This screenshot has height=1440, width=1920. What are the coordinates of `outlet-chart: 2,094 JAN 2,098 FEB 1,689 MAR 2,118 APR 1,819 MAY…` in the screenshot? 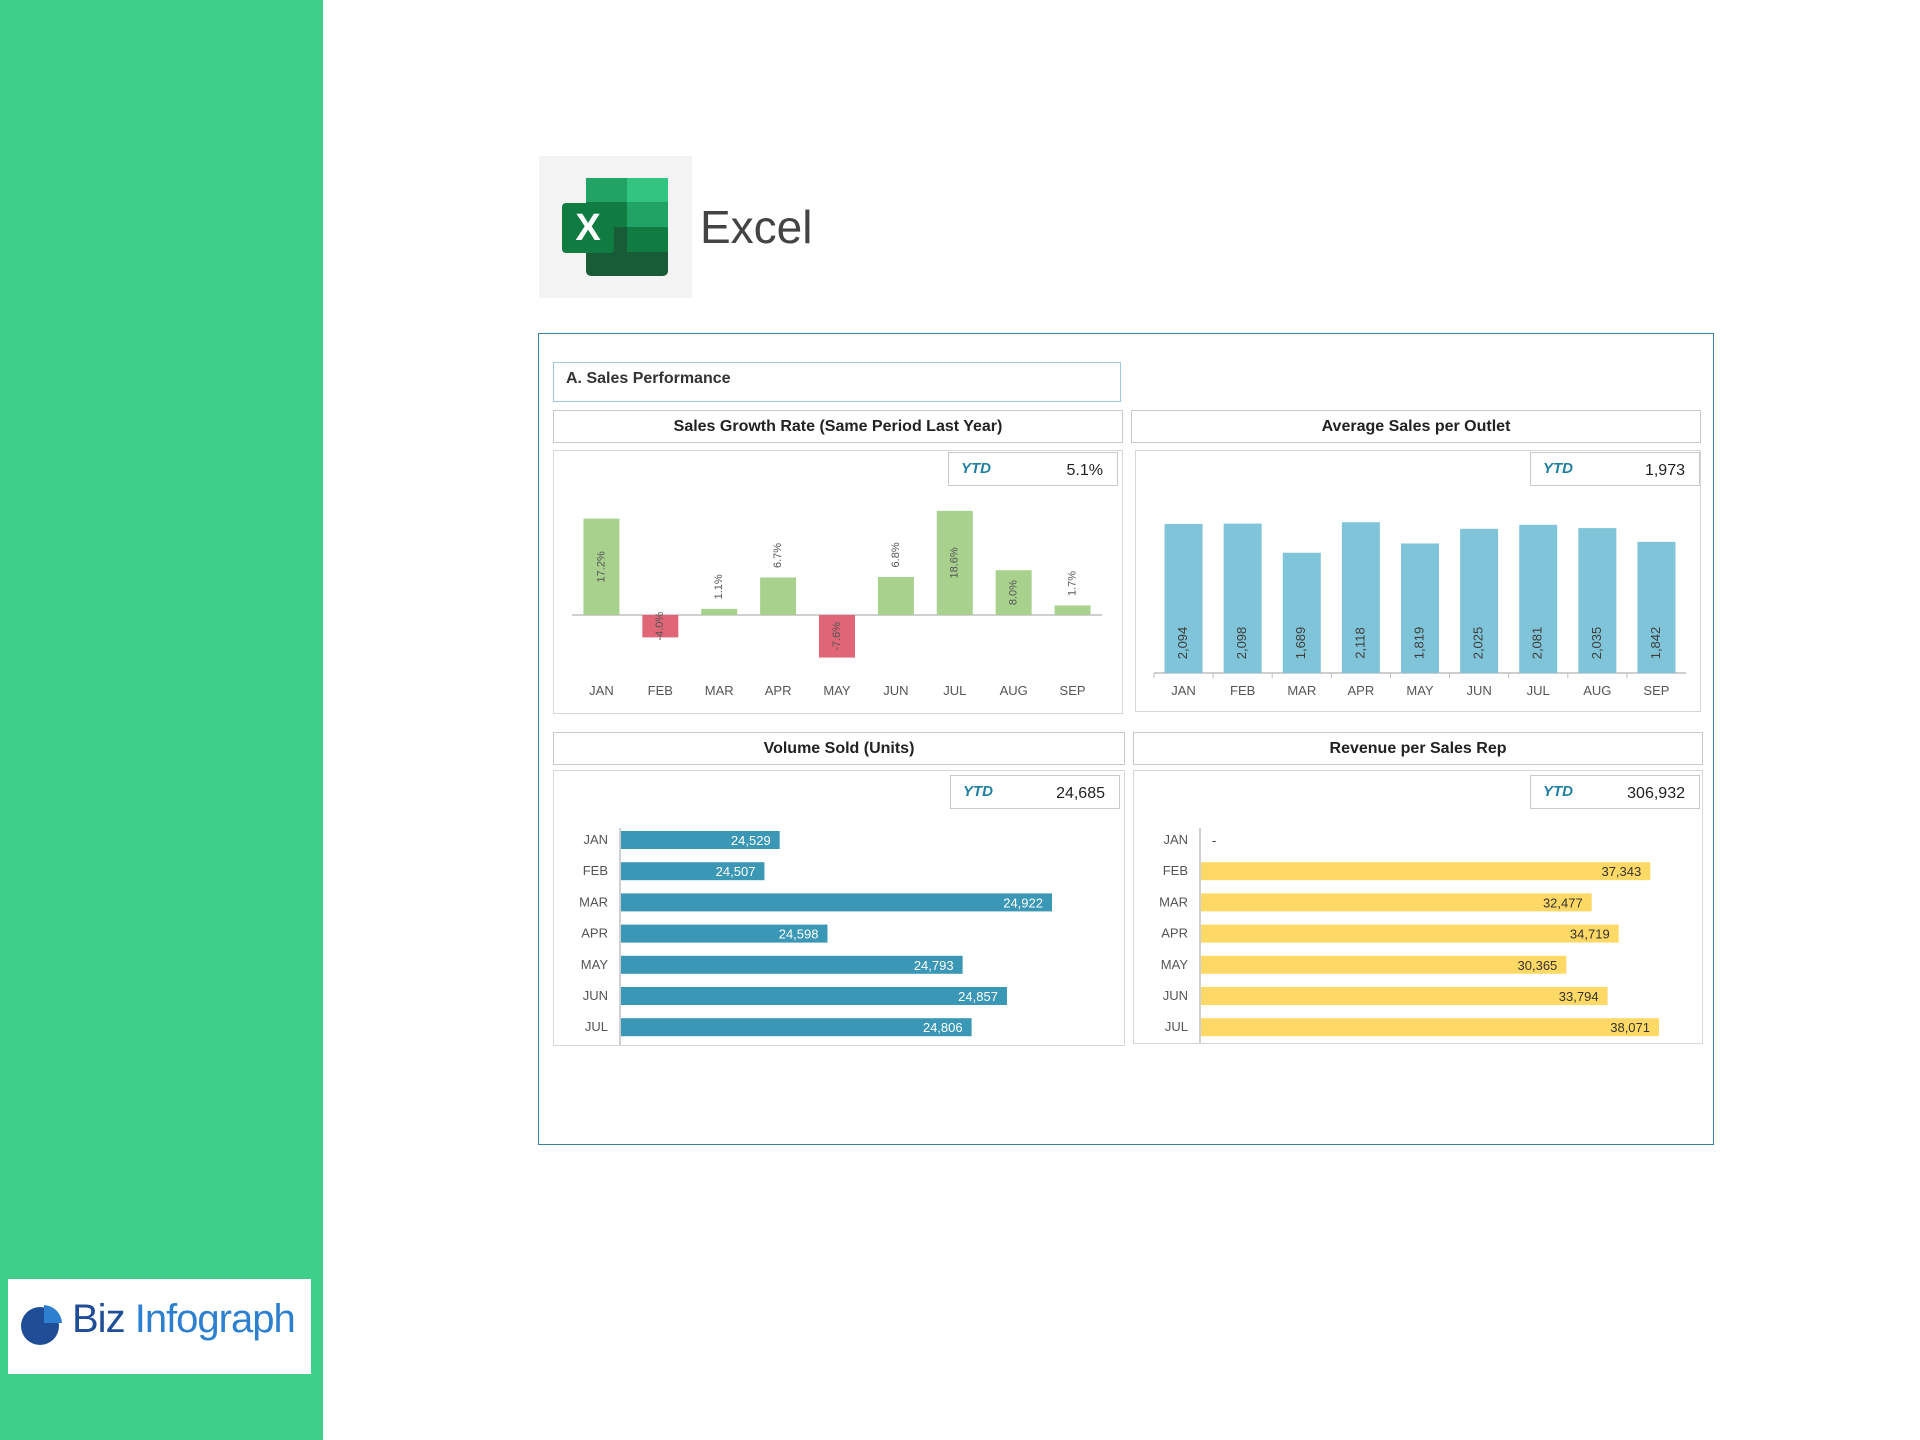 It's located at (1419, 610).